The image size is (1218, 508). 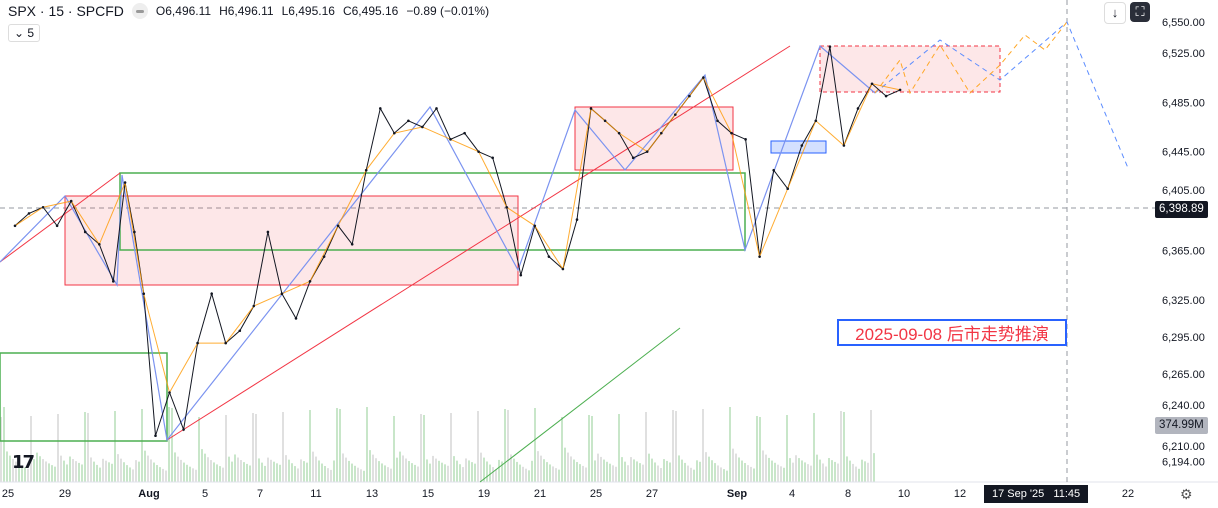 I want to click on x-tick-label: 15, so click(x=428, y=494).